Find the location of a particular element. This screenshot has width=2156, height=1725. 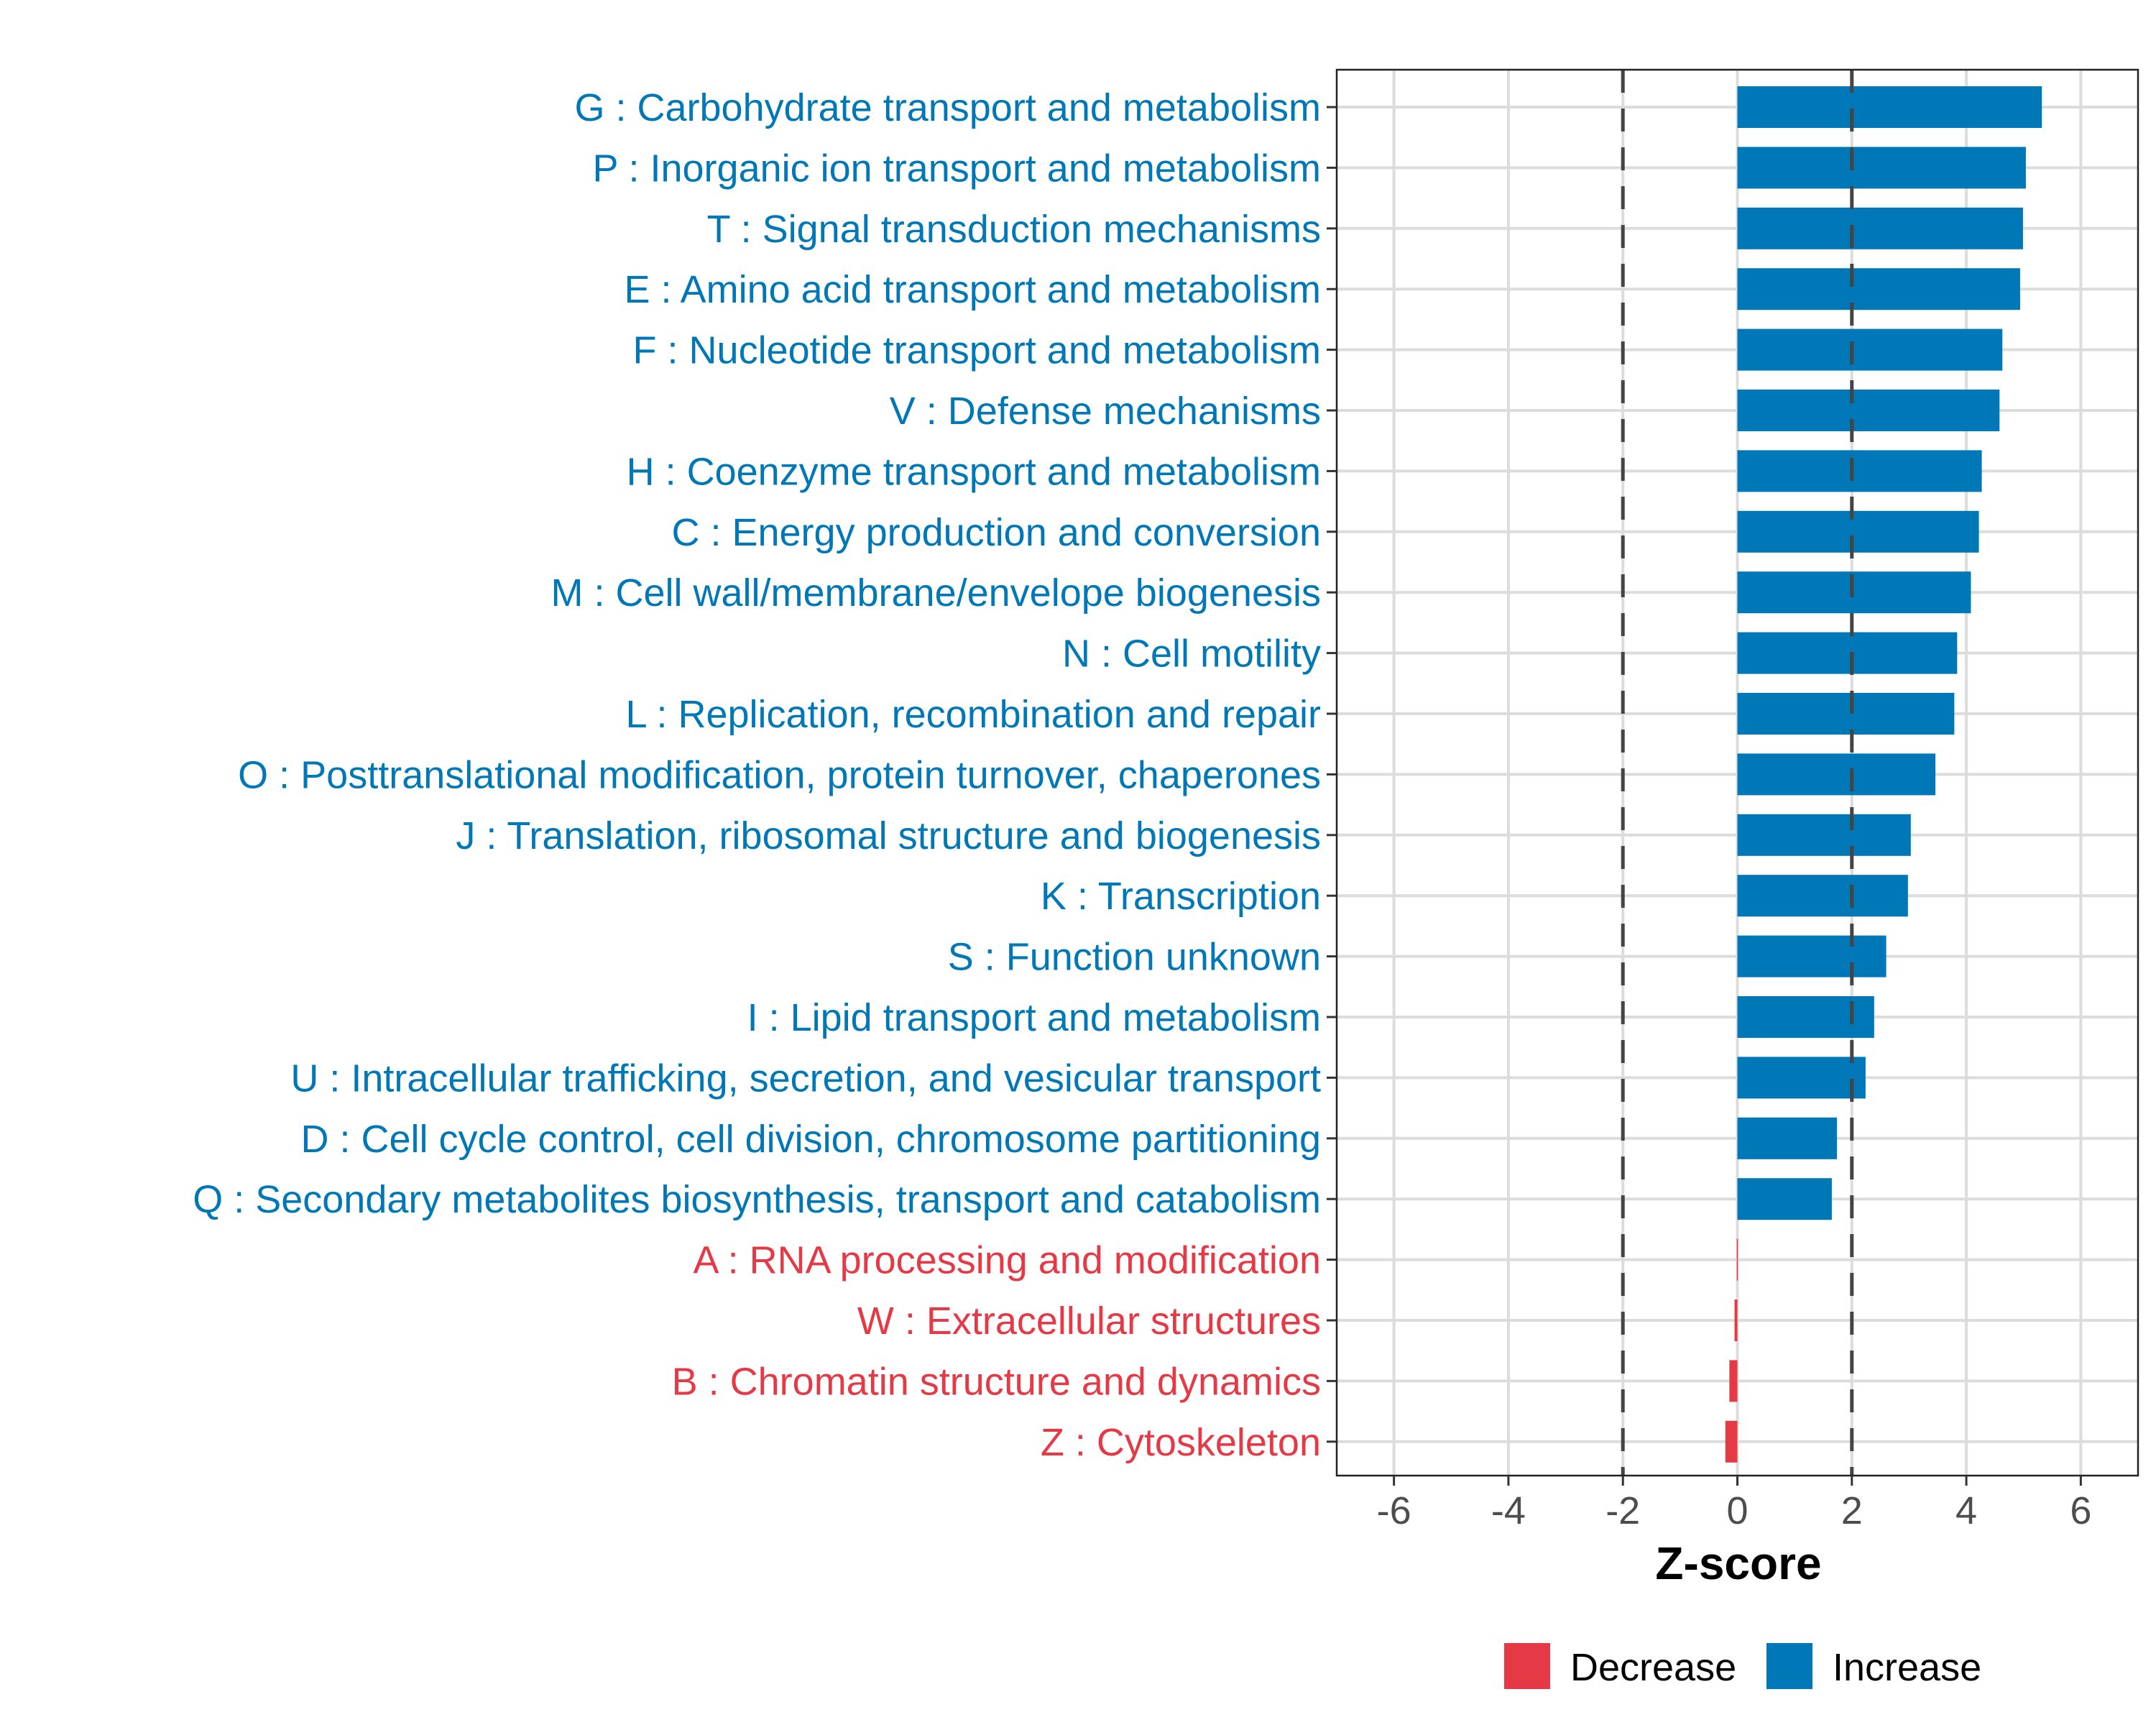

x-tick-label: 4 is located at coordinates (1966, 1510).